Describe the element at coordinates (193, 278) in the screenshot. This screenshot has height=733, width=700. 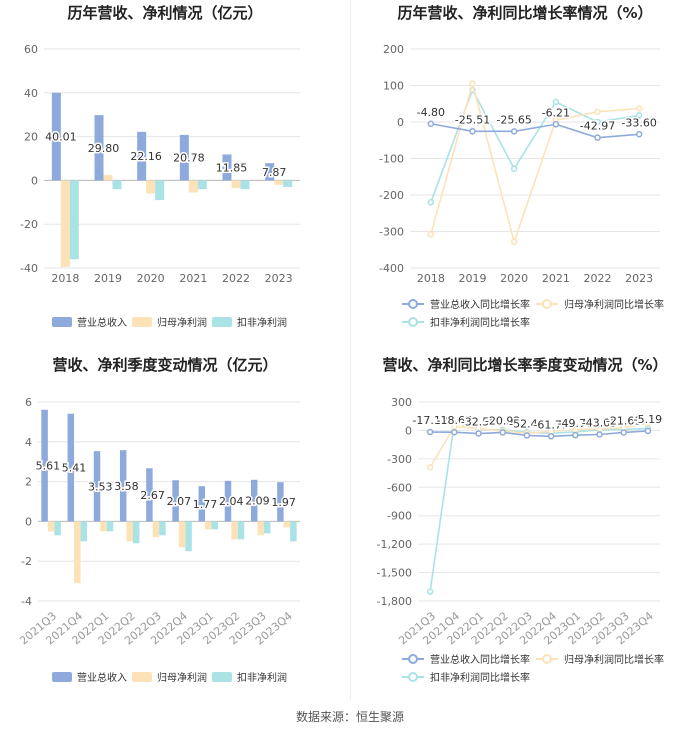
I see `x-tick-label: 2021` at that location.